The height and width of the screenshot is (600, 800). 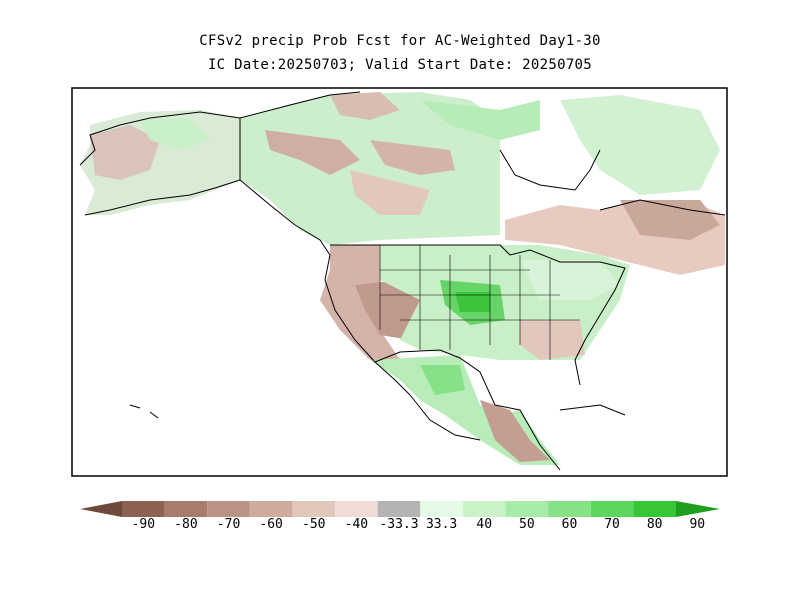 What do you see at coordinates (441, 524) in the screenshot?
I see `colorbar-tick-label: 33.3` at bounding box center [441, 524].